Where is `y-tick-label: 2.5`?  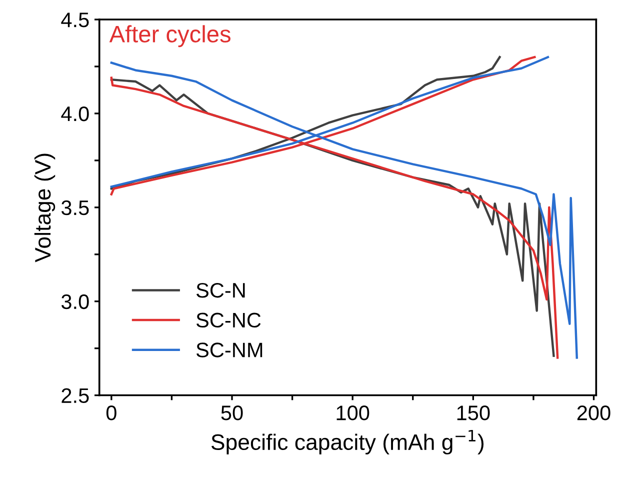 y-tick-label: 2.5 is located at coordinates (75, 396).